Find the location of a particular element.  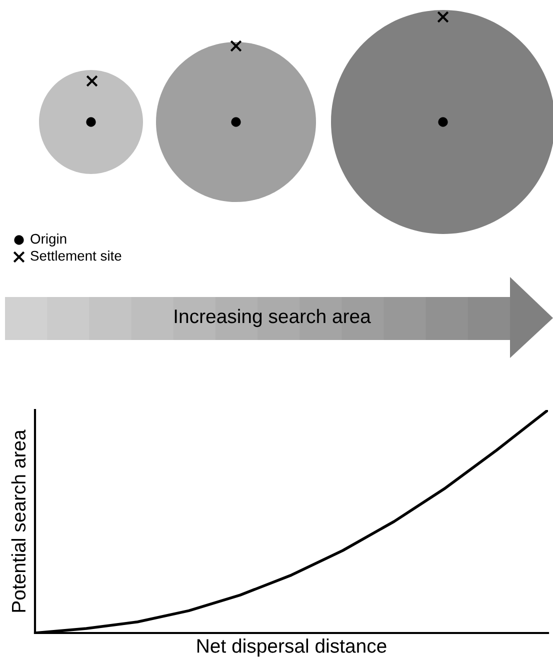

text: Origin is located at coordinates (48, 240).